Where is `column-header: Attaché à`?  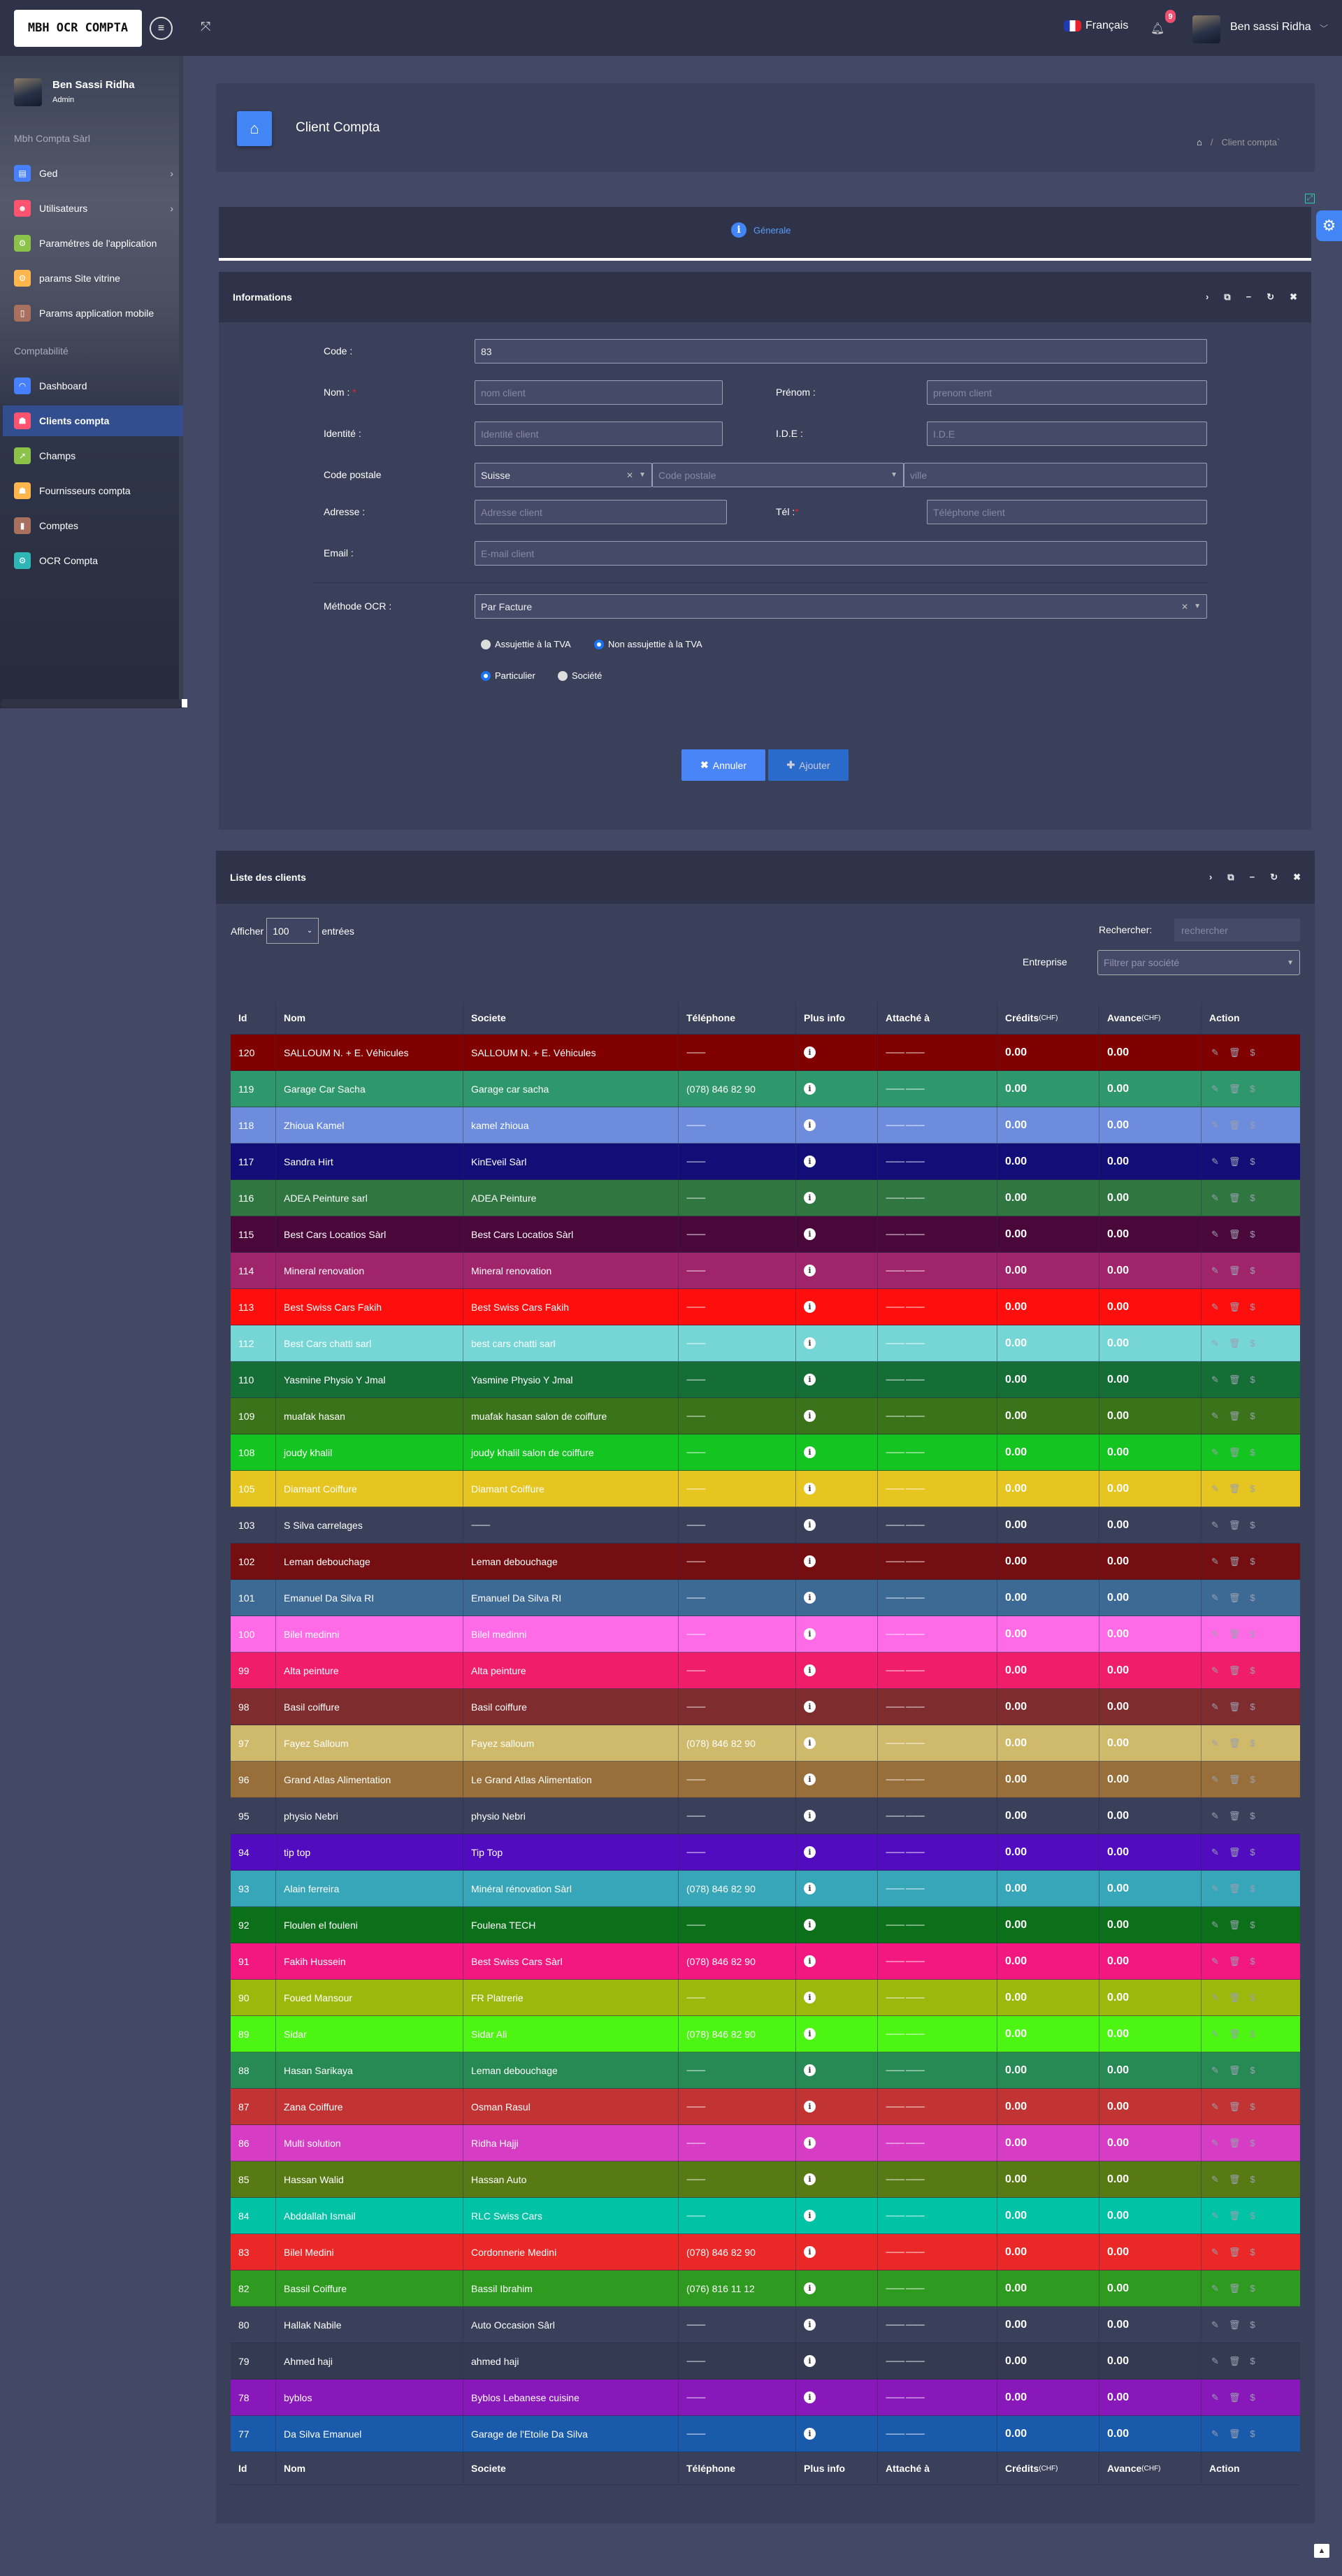 column-header: Attaché à is located at coordinates (937, 2468).